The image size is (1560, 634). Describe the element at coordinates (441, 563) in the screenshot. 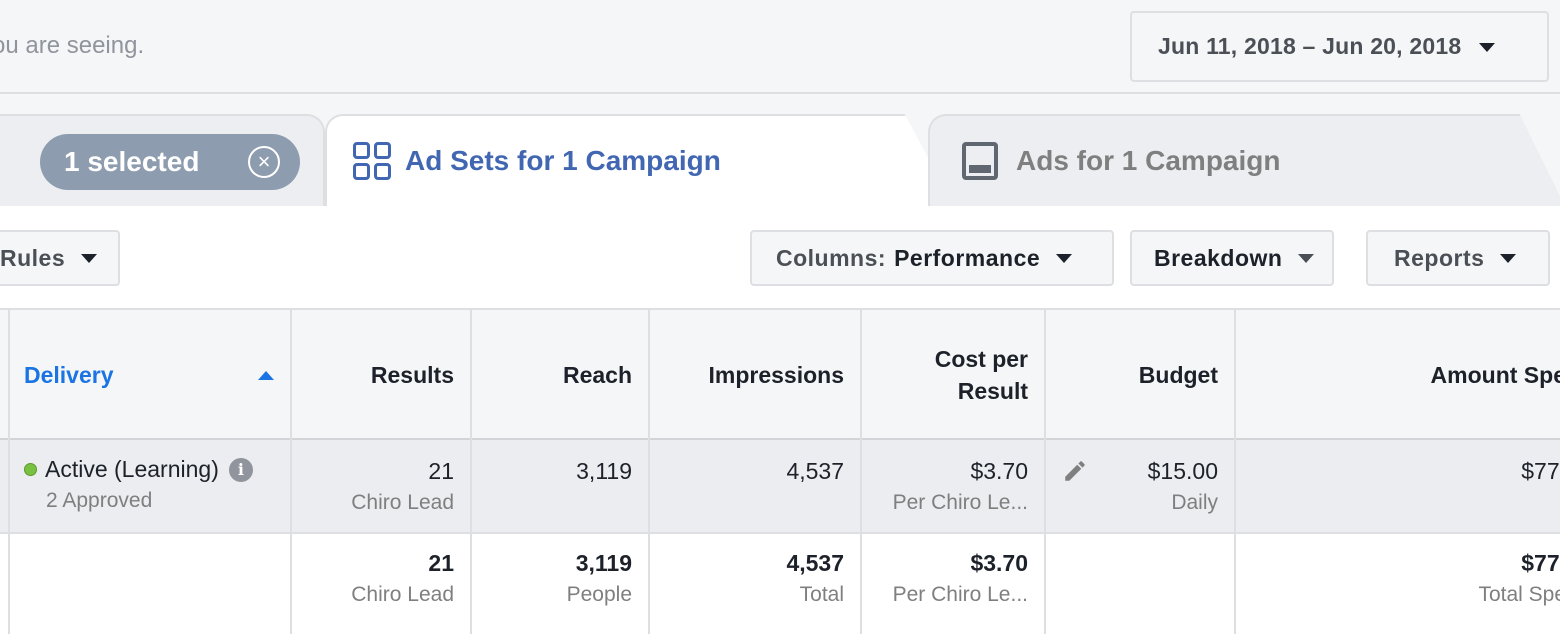

I see `summary-results-value: 21` at that location.